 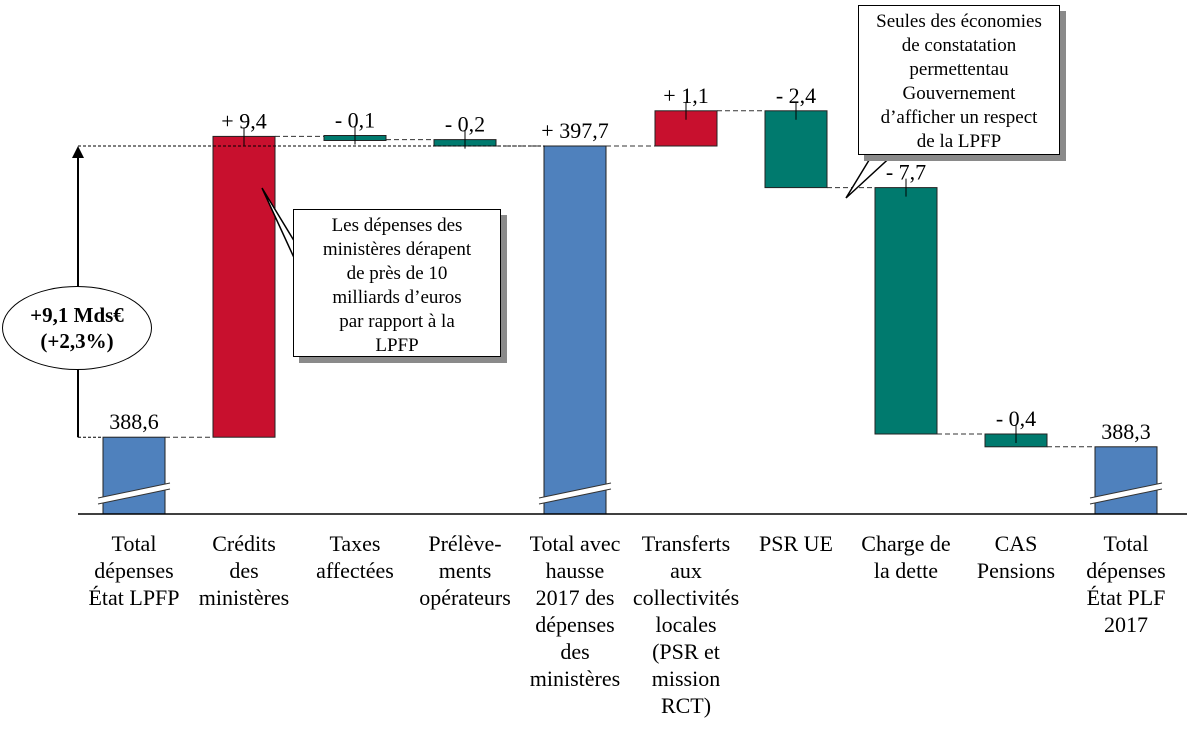 What do you see at coordinates (78, 152) in the screenshot?
I see `growth-arrow-head` at bounding box center [78, 152].